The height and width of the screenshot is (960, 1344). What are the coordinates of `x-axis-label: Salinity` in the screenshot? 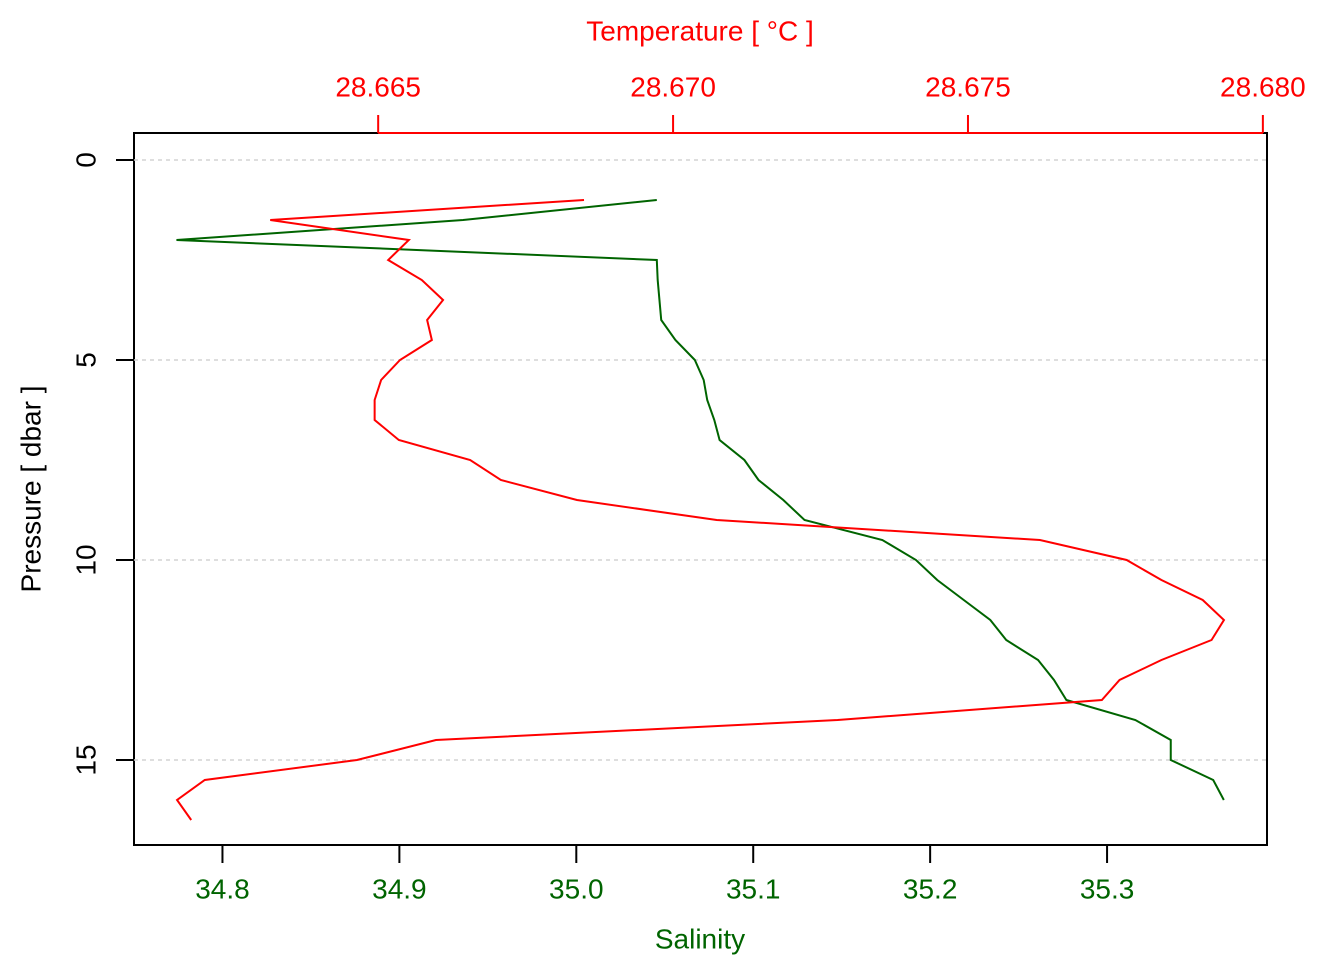 It's located at (700, 938).